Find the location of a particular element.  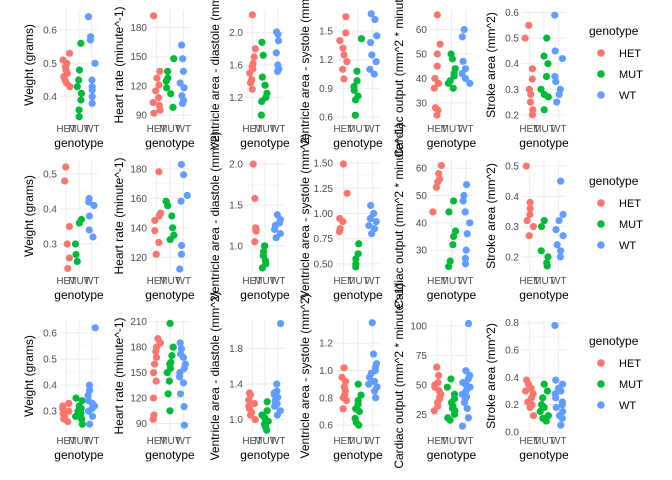

legend-key-het is located at coordinates (601, 203).